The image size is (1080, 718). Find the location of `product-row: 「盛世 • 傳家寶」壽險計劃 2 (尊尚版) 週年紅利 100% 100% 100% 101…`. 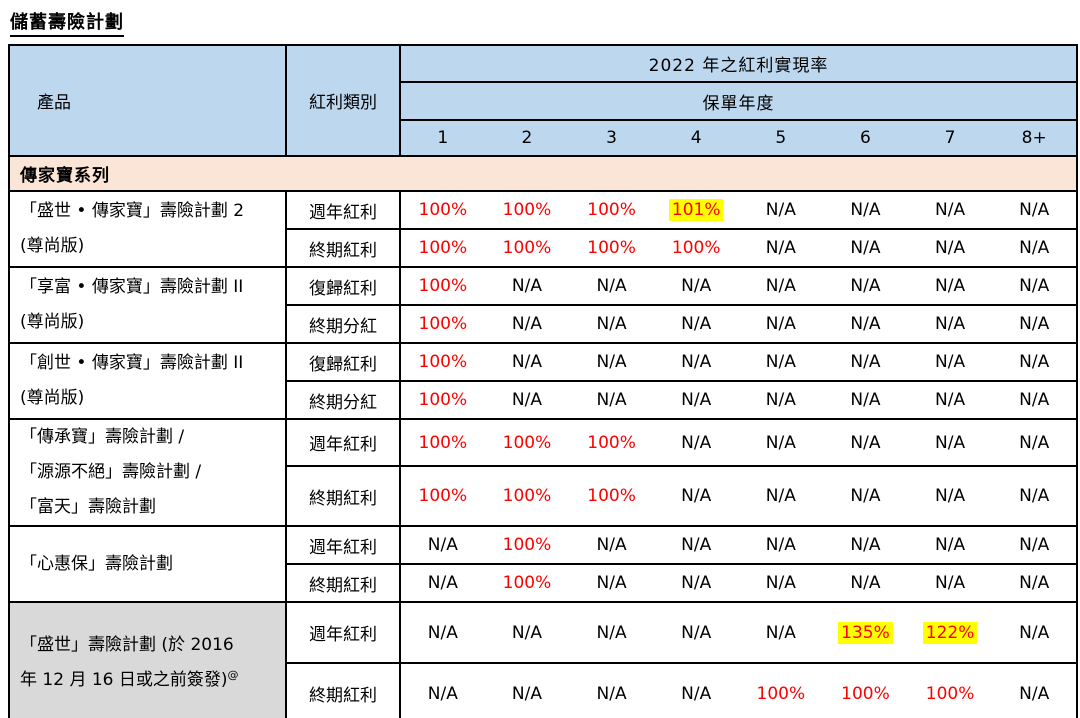

product-row: 「盛世 • 傳家寶」壽險計劃 2 (尊尚版) 週年紅利 100% 100% 100% 101… is located at coordinates (542, 229).